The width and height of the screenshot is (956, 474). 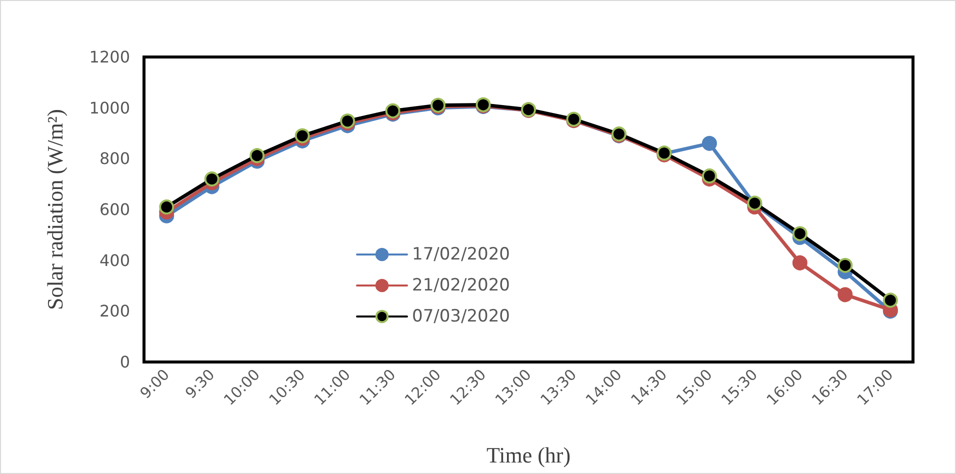 What do you see at coordinates (114, 158) in the screenshot?
I see `y-tick-label: 800` at bounding box center [114, 158].